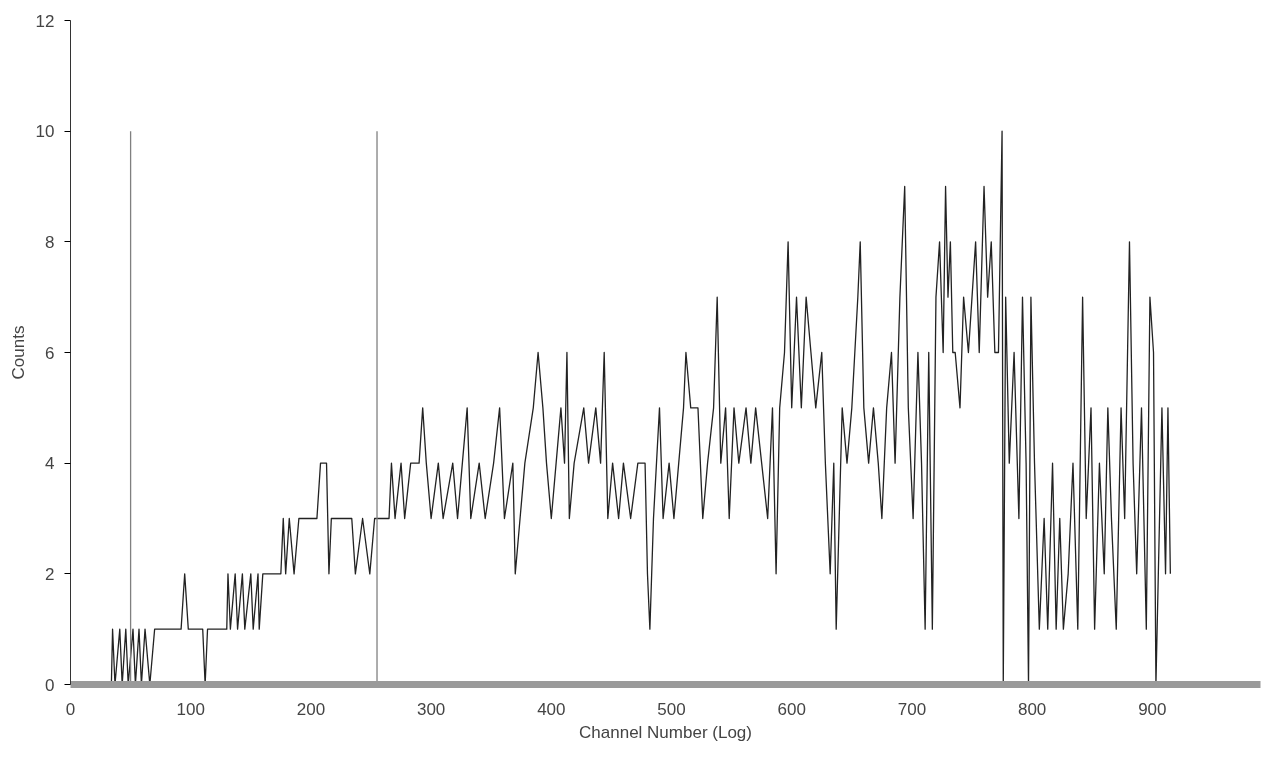 The image size is (1280, 774). I want to click on x-tick-label: 300, so click(431, 709).